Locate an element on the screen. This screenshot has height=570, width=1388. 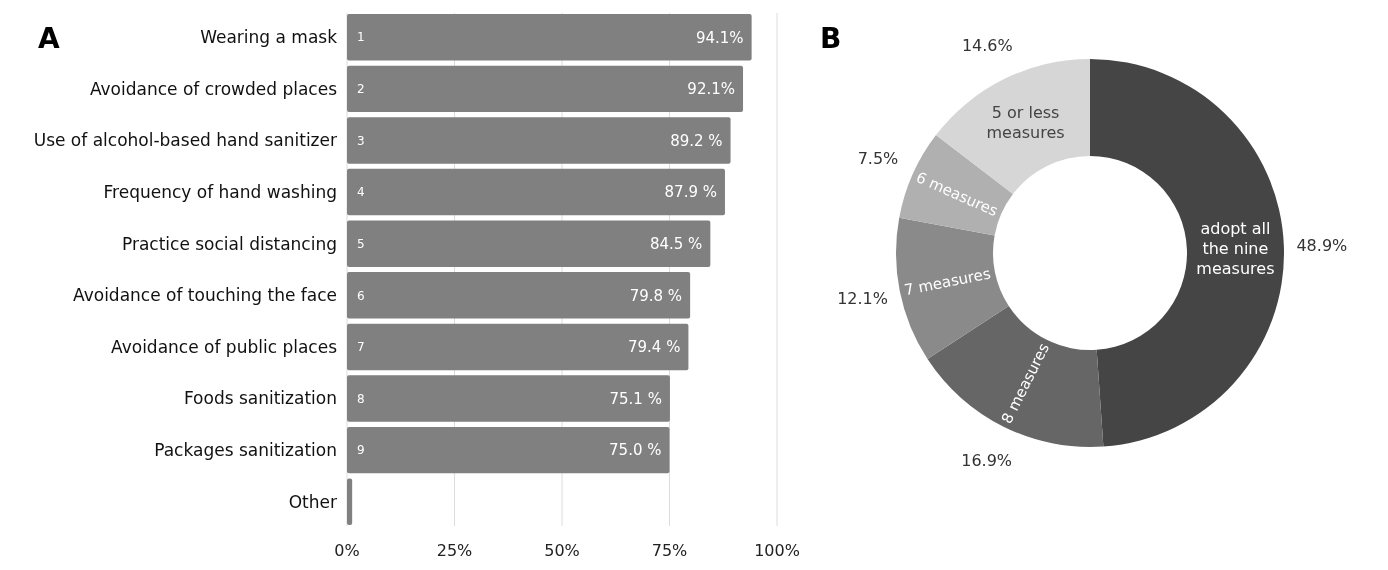
data-label: 16.9% is located at coordinates (987, 461).